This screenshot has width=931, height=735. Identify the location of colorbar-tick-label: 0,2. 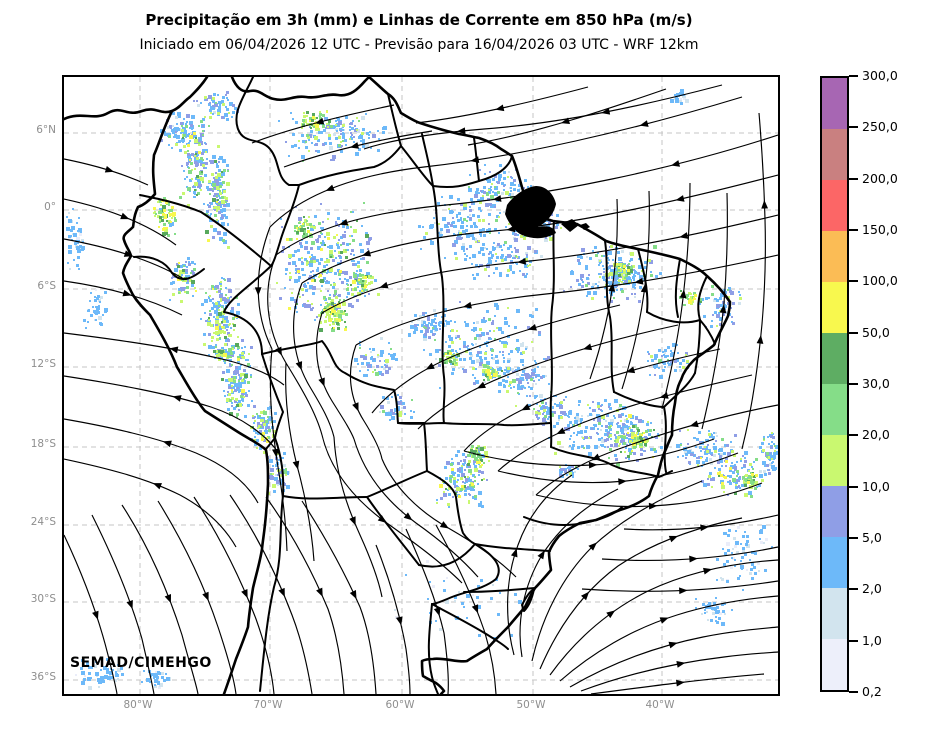
(872, 691).